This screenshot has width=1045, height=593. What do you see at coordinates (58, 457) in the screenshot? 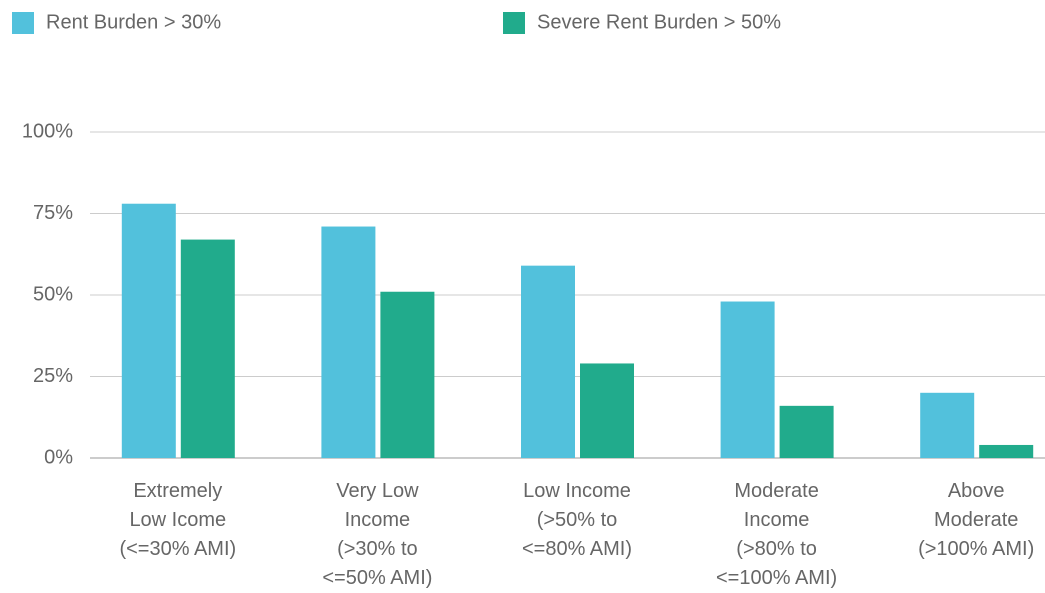
I see `y-tick-label: 0%` at bounding box center [58, 457].